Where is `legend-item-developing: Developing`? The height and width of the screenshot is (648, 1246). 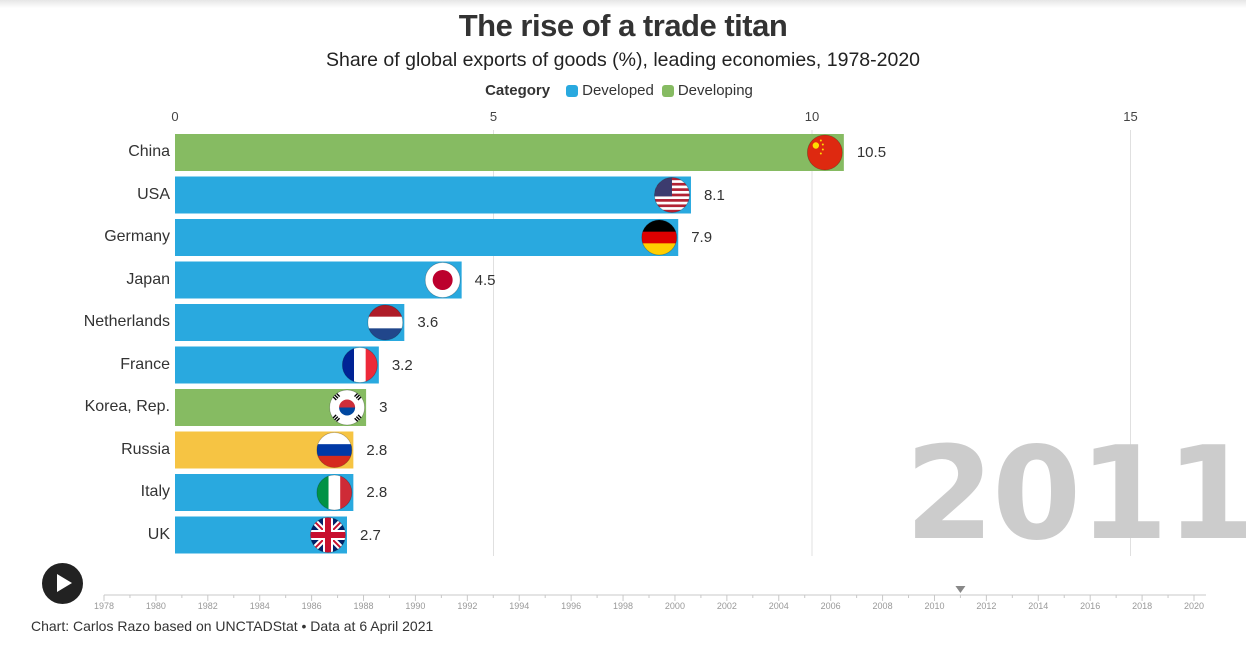 legend-item-developing: Developing is located at coordinates (707, 90).